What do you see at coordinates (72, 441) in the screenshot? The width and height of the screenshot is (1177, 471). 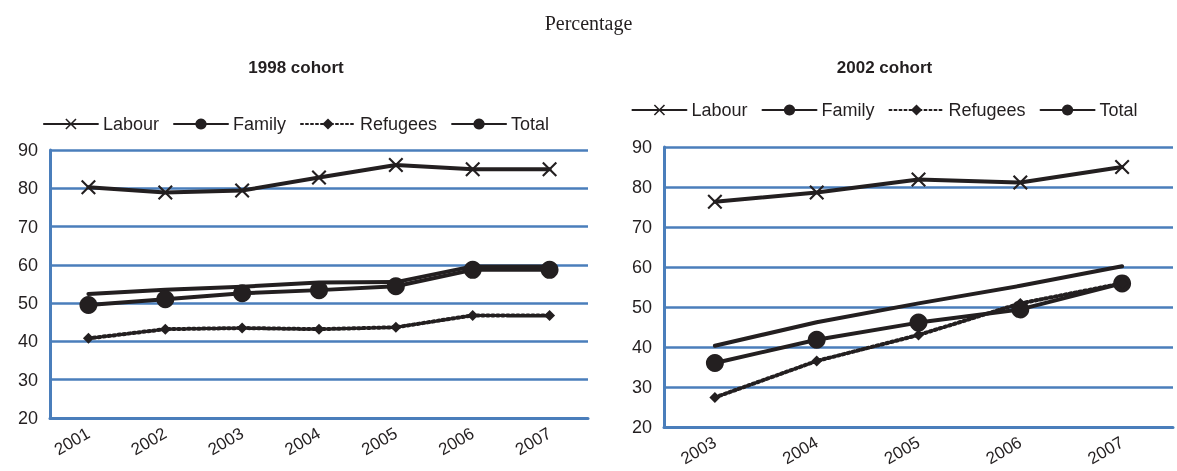 I see `x-tick-label: 2001` at bounding box center [72, 441].